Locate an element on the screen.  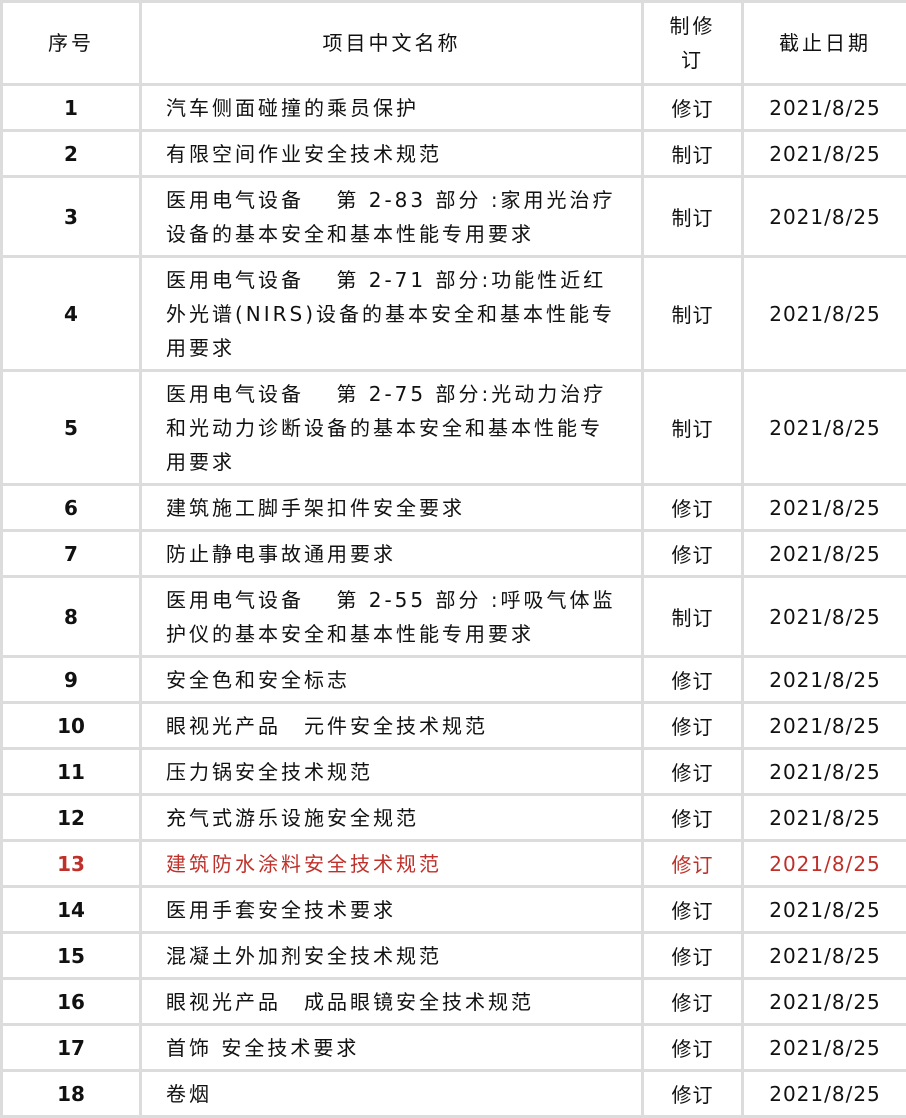
row-name: 压力锅安全技术规范 is located at coordinates (392, 772).